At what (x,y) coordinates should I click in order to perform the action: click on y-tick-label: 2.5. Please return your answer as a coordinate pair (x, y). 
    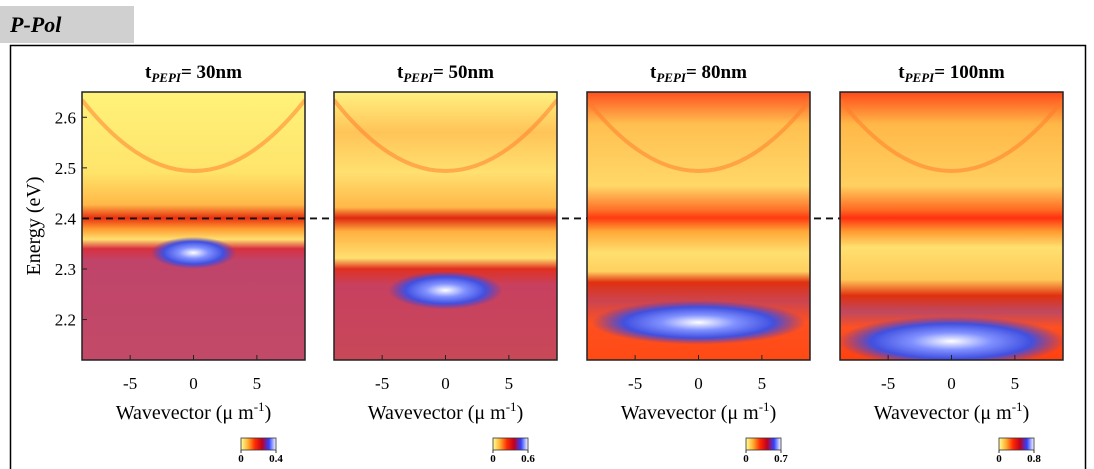
    Looking at the image, I should click on (65, 168).